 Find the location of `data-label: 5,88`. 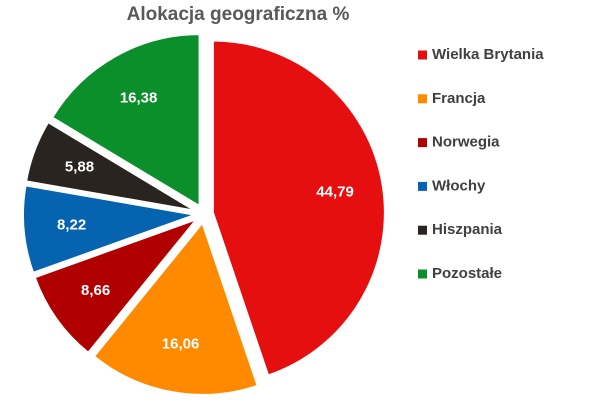

data-label: 5,88 is located at coordinates (79, 167).